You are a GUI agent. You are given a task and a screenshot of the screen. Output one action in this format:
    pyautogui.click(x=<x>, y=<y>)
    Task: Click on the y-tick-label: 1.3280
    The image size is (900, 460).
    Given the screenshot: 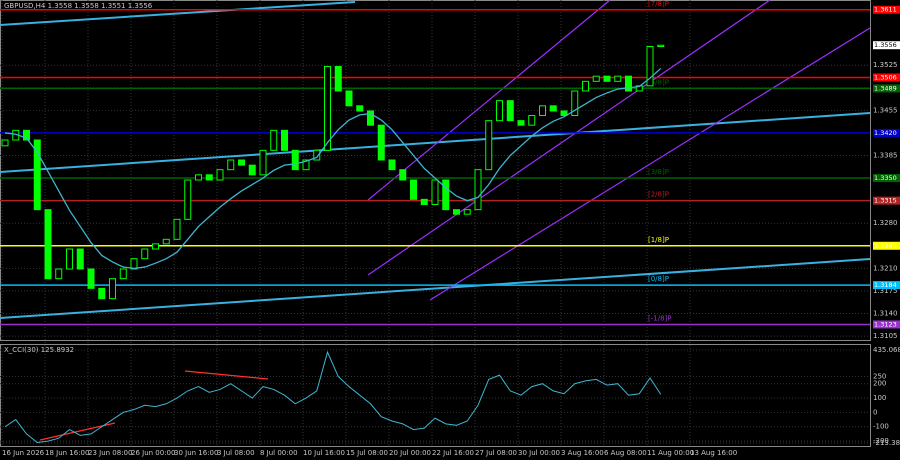 What is the action you would take?
    pyautogui.click(x=885, y=223)
    